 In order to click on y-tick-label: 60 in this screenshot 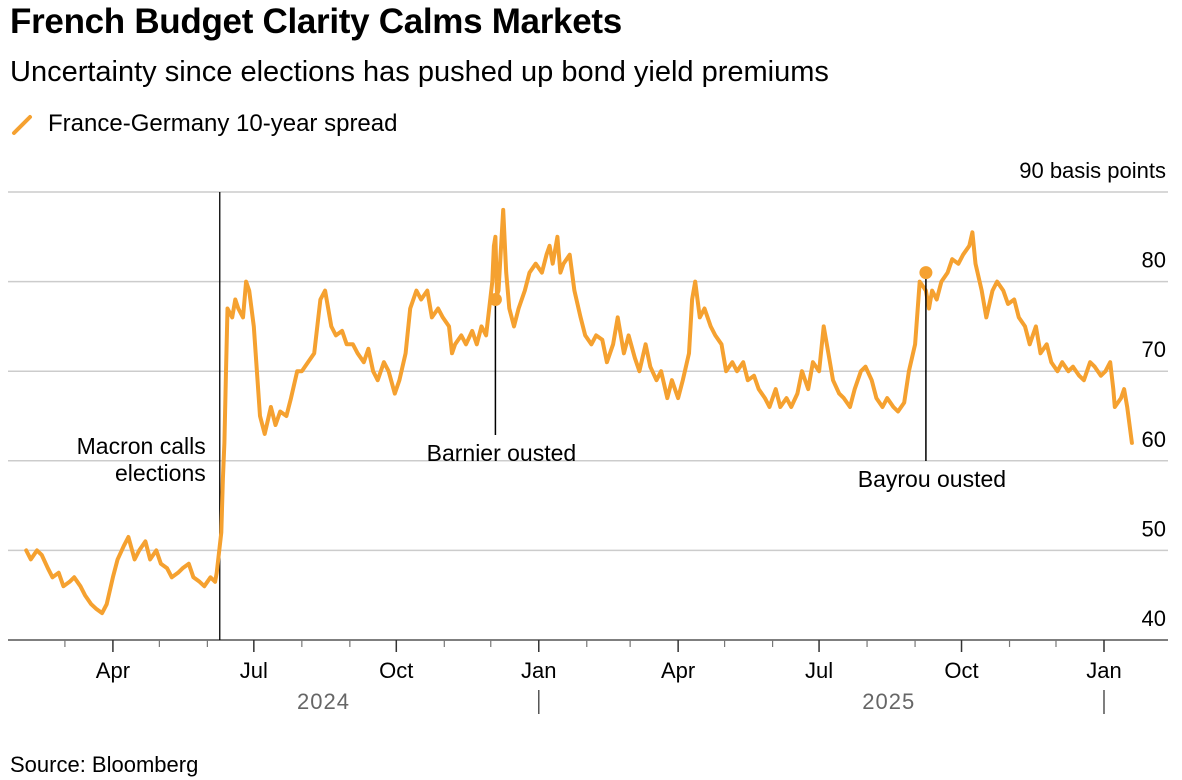, I will do `click(1154, 439)`.